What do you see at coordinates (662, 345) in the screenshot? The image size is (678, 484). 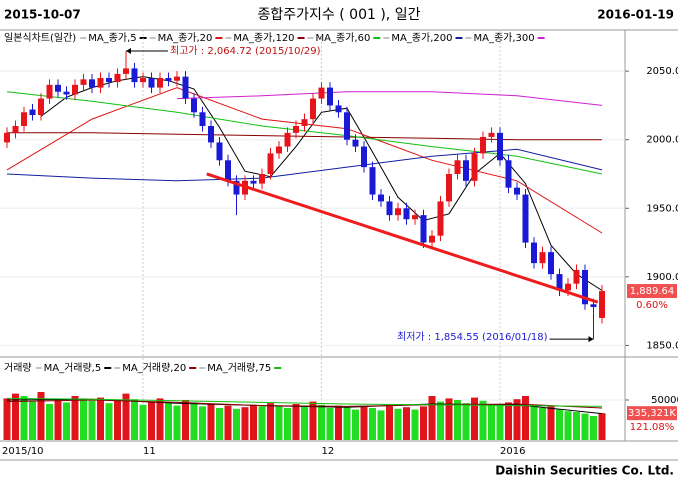 I see `y-tick-label: 1850.00` at bounding box center [662, 345].